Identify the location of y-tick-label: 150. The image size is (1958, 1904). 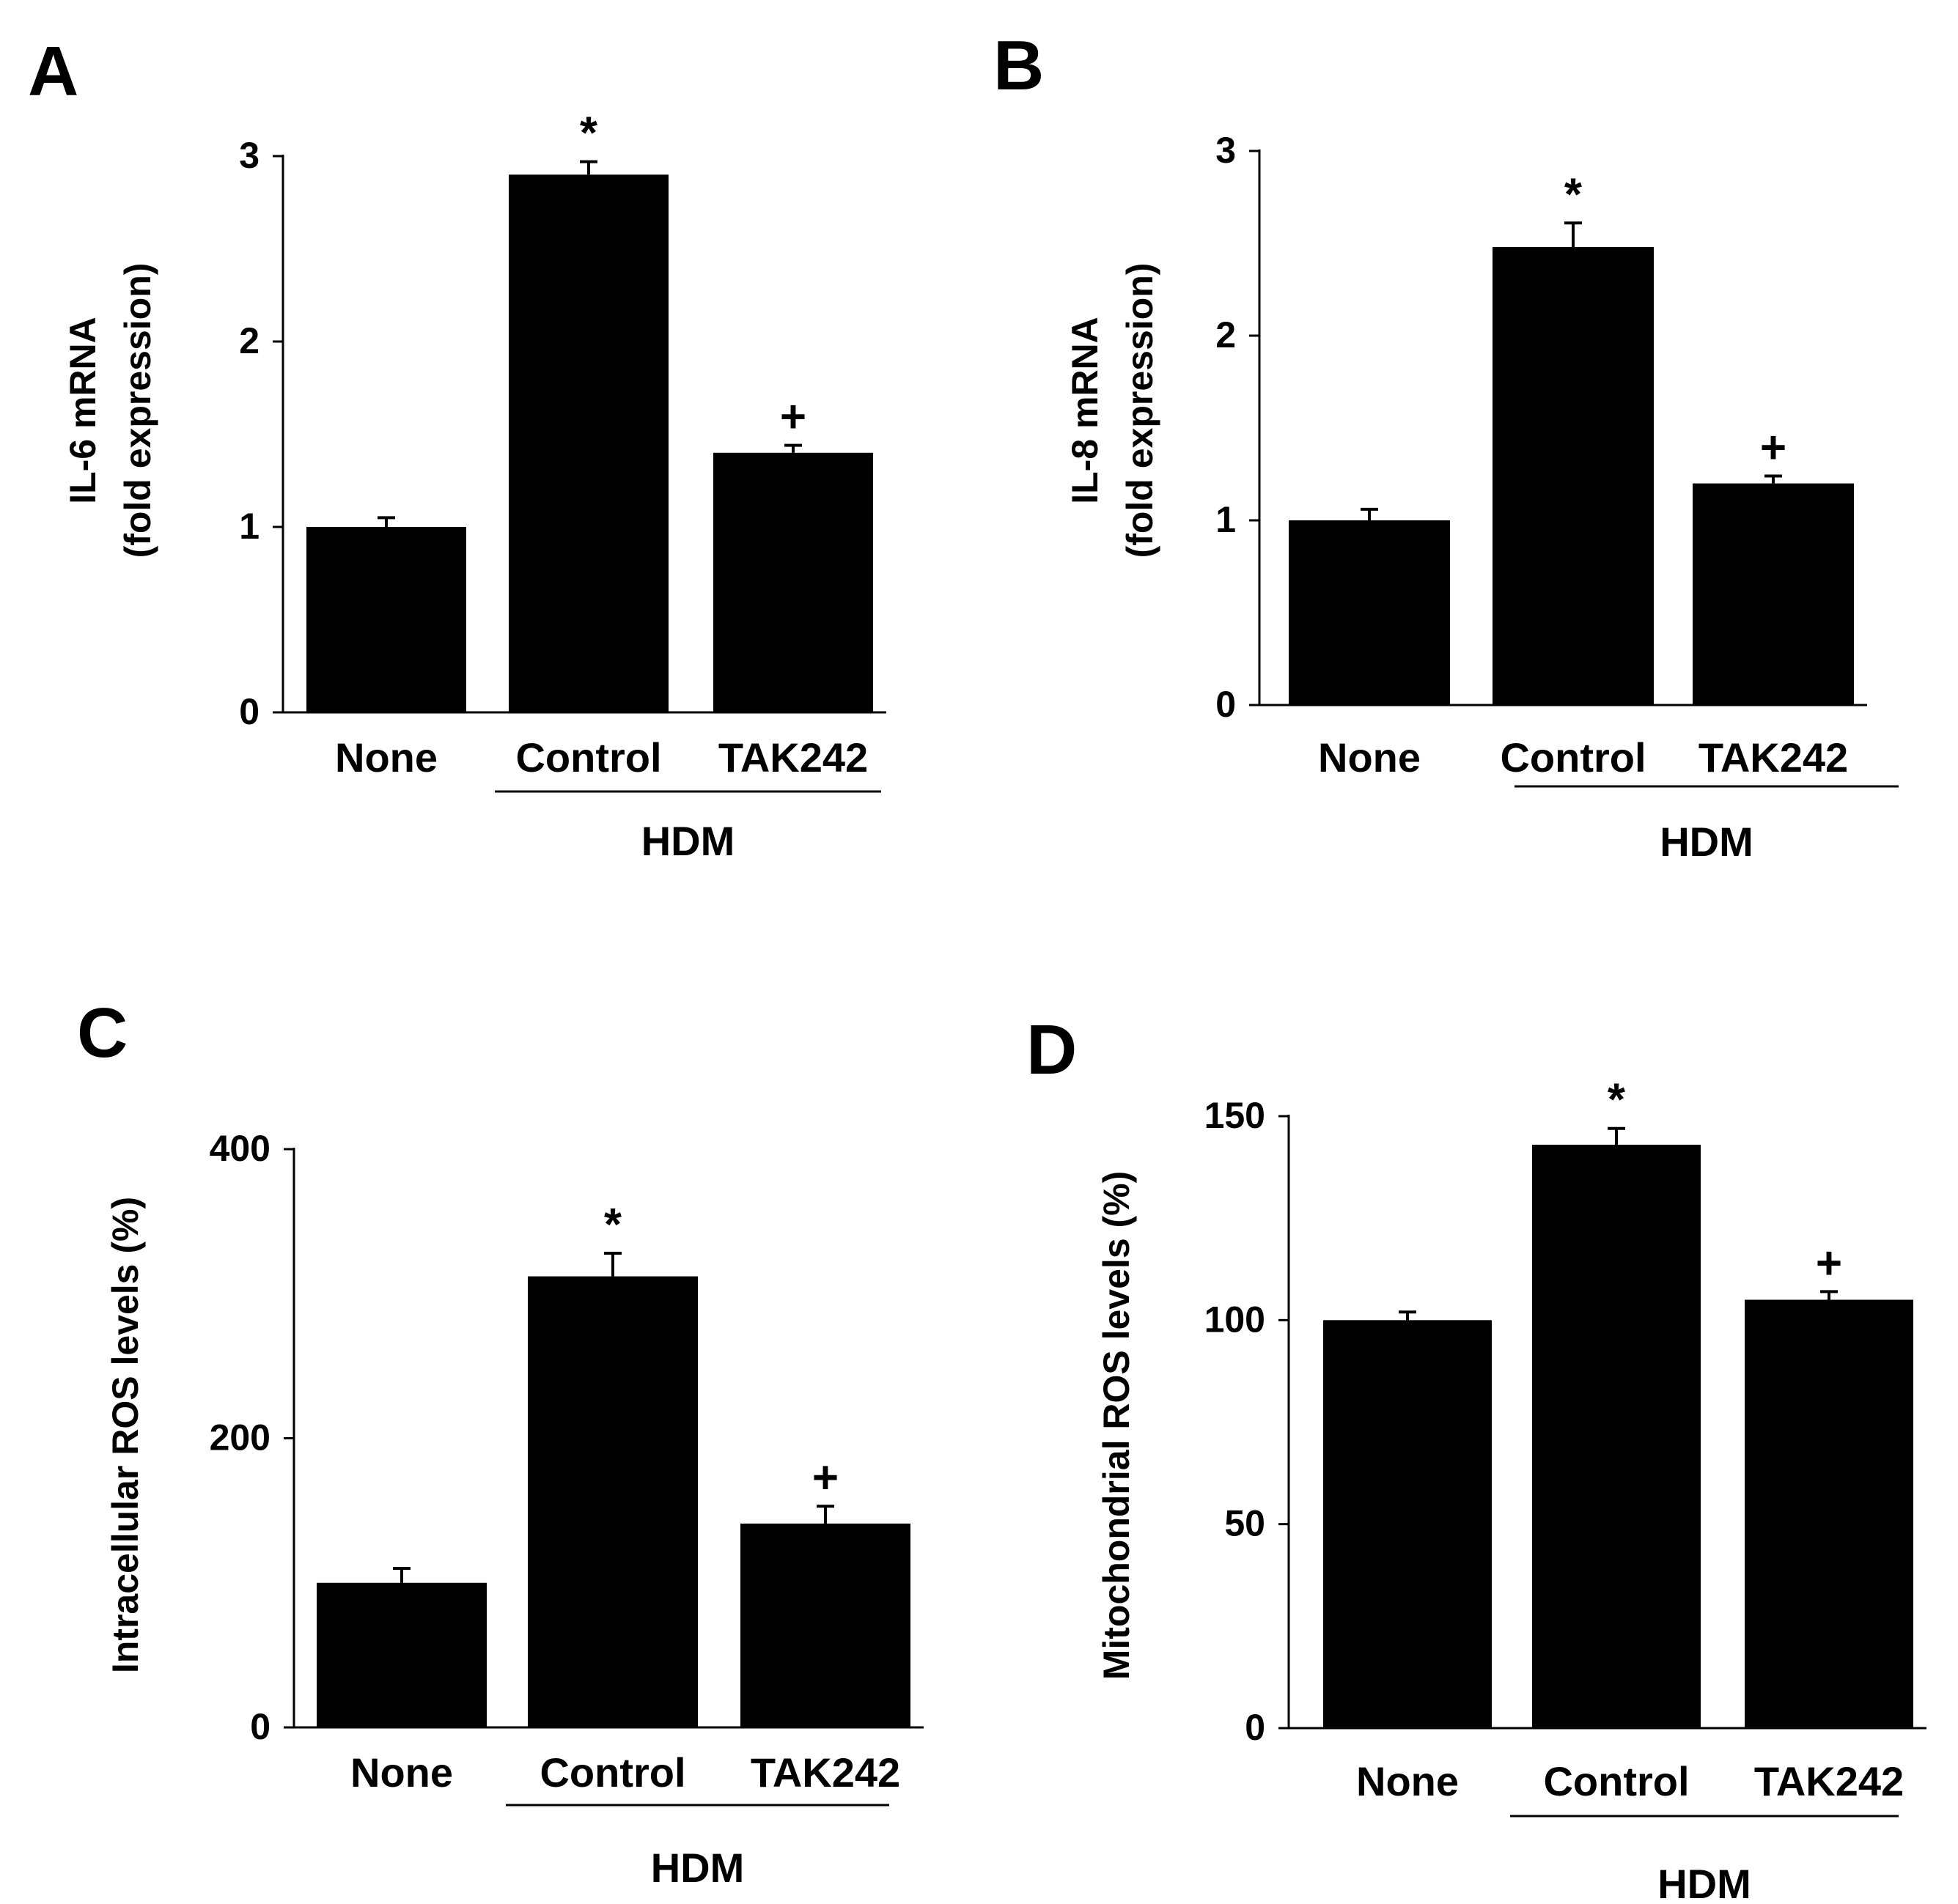
(1234, 1115).